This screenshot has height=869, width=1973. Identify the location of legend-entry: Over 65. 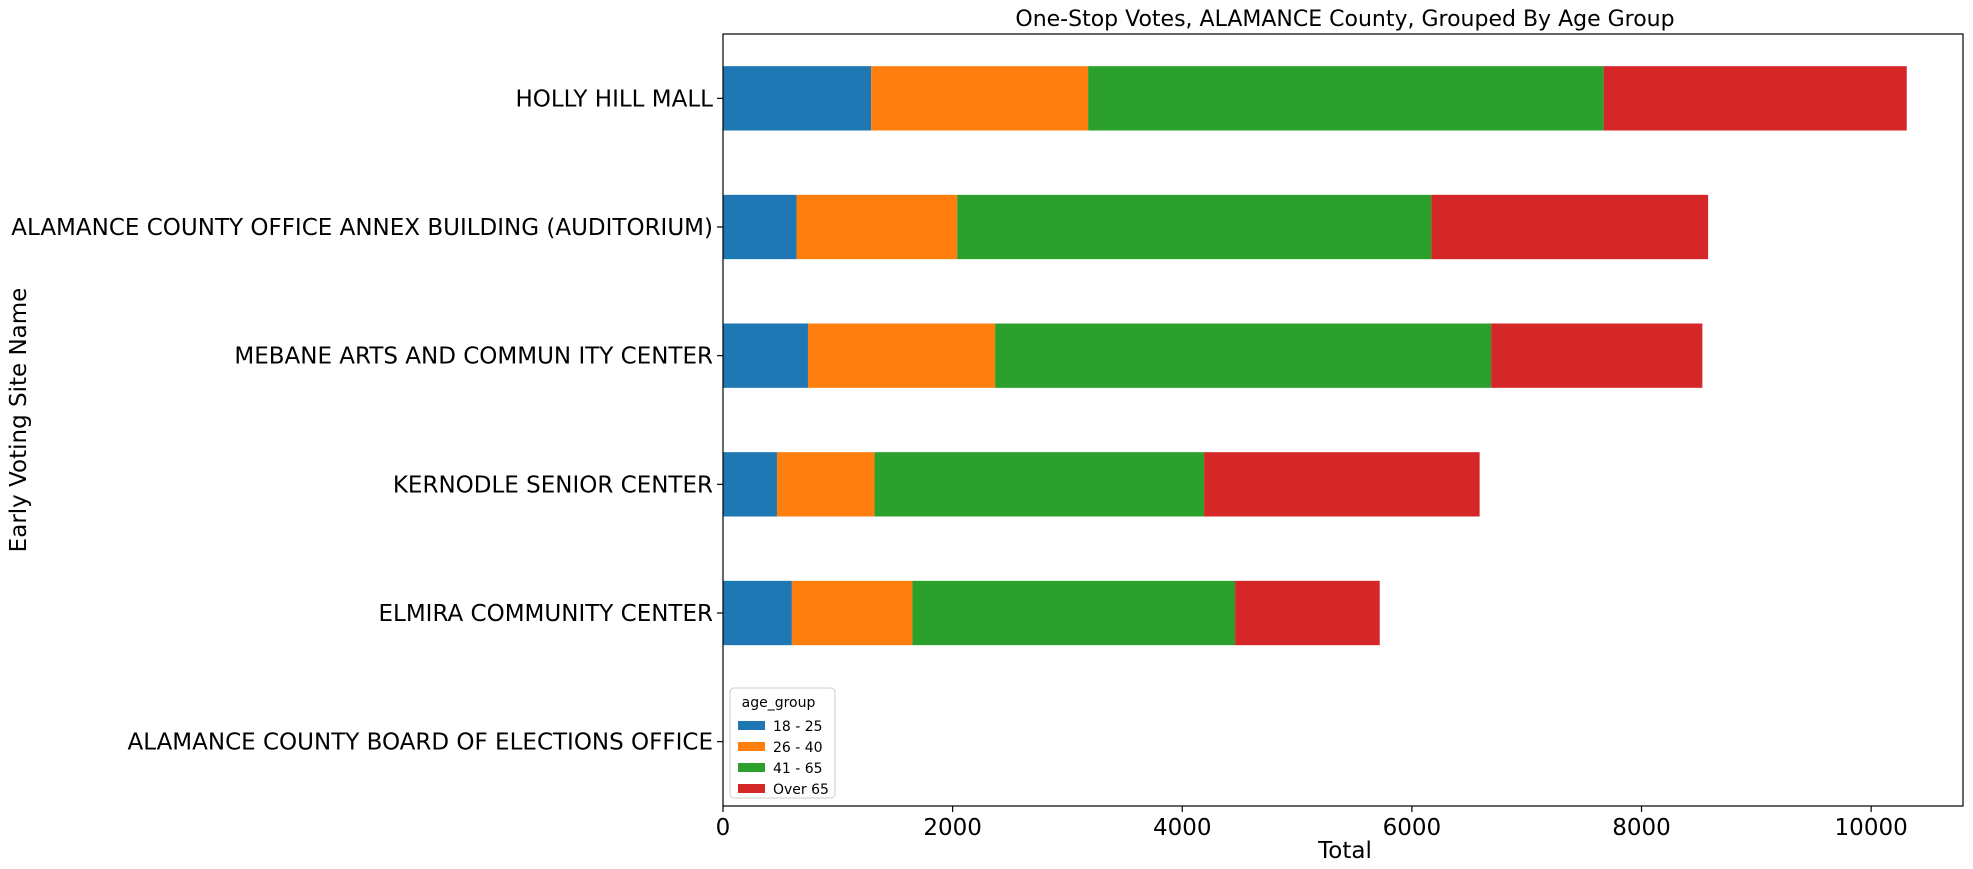
(801, 790).